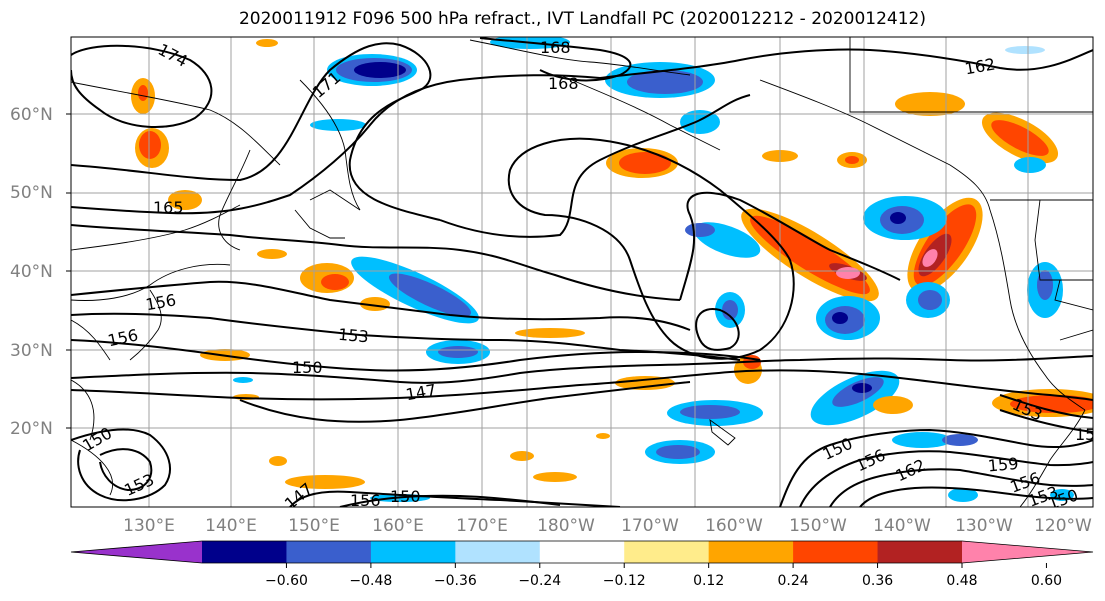 Image resolution: width=1105 pixels, height=601 pixels. Describe the element at coordinates (818, 526) in the screenshot. I see `lon-label: 150°W` at that location.